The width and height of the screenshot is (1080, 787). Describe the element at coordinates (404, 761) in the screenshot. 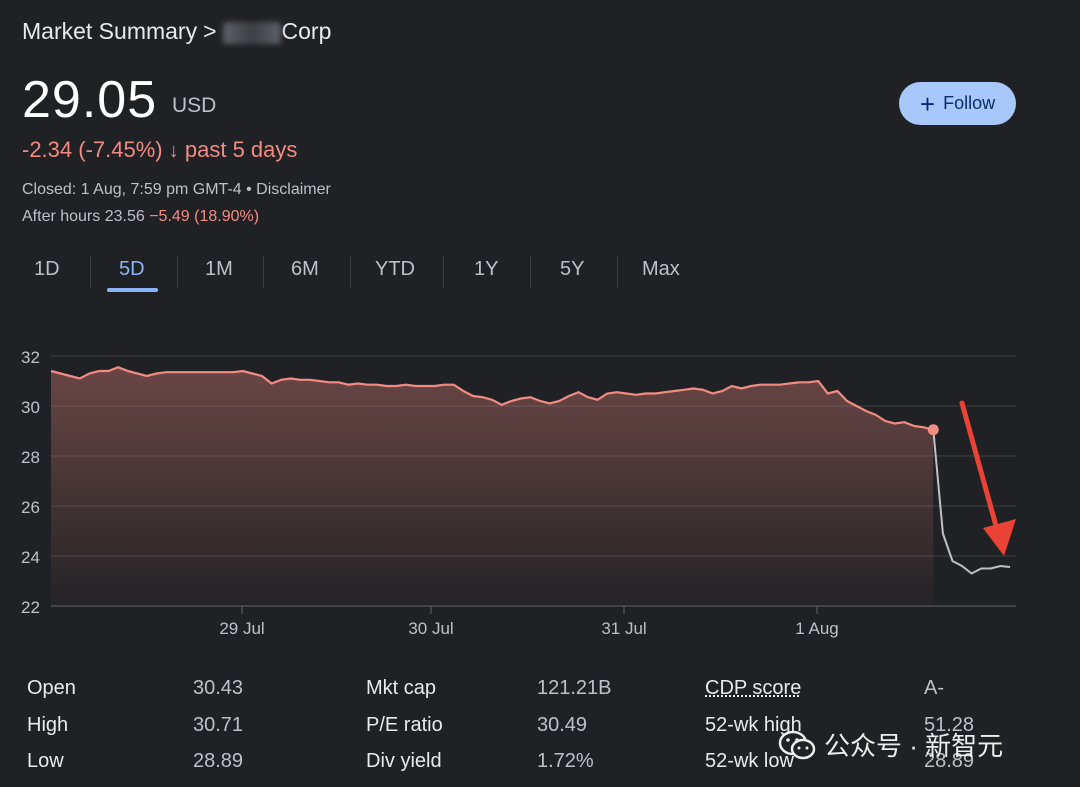

I see `stat-label-div-yield: Div yield` at that location.